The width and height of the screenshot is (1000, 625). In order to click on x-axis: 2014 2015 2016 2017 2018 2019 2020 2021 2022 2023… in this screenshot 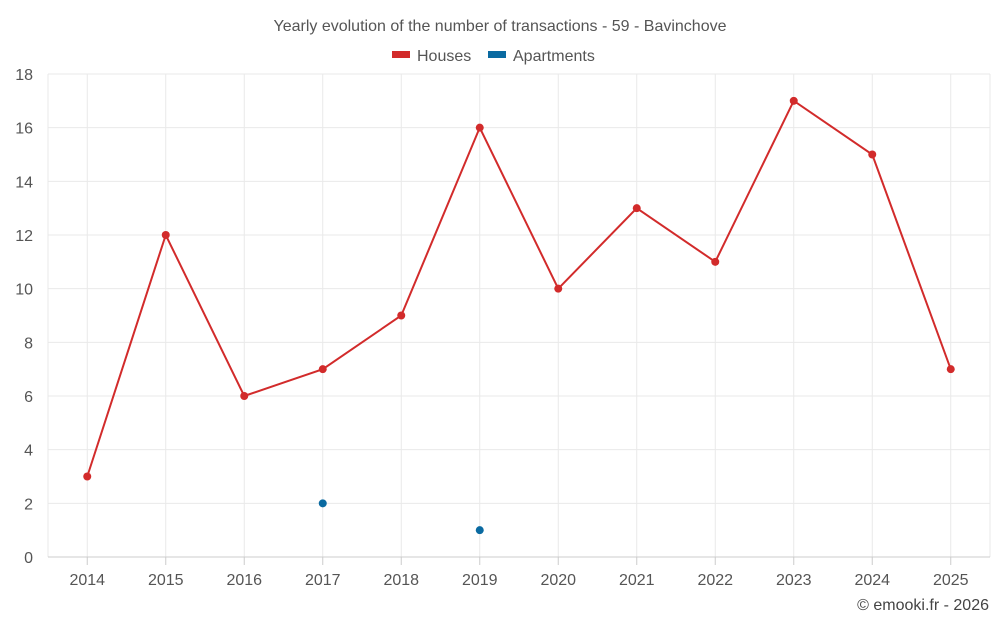, I will do `click(519, 573)`.